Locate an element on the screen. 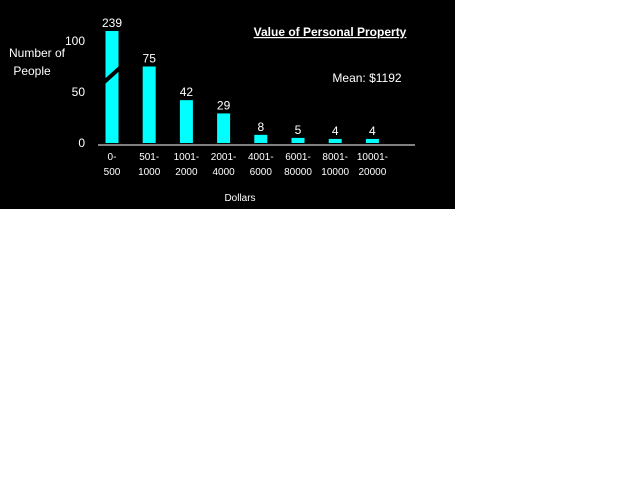 The width and height of the screenshot is (640, 480). value-label-7: 4 is located at coordinates (372, 131).